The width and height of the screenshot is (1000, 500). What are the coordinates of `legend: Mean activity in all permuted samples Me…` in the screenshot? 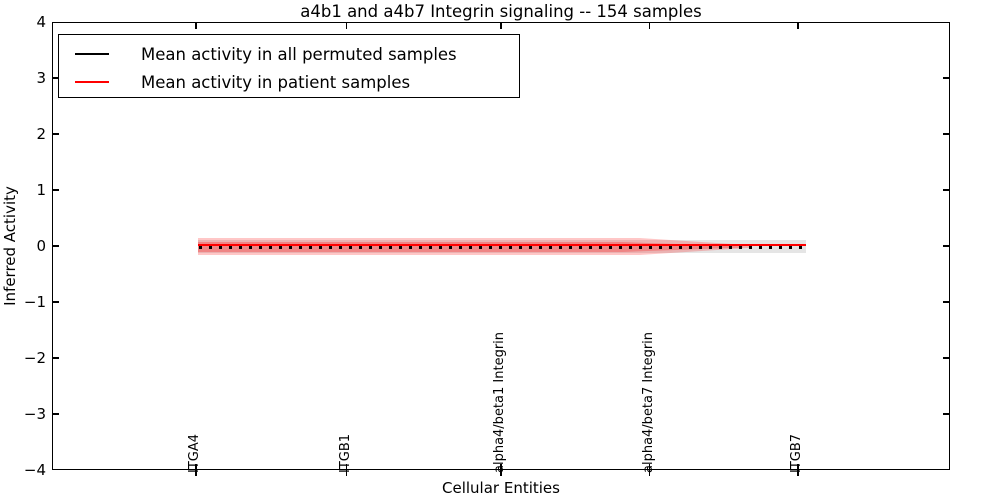 It's located at (289, 66).